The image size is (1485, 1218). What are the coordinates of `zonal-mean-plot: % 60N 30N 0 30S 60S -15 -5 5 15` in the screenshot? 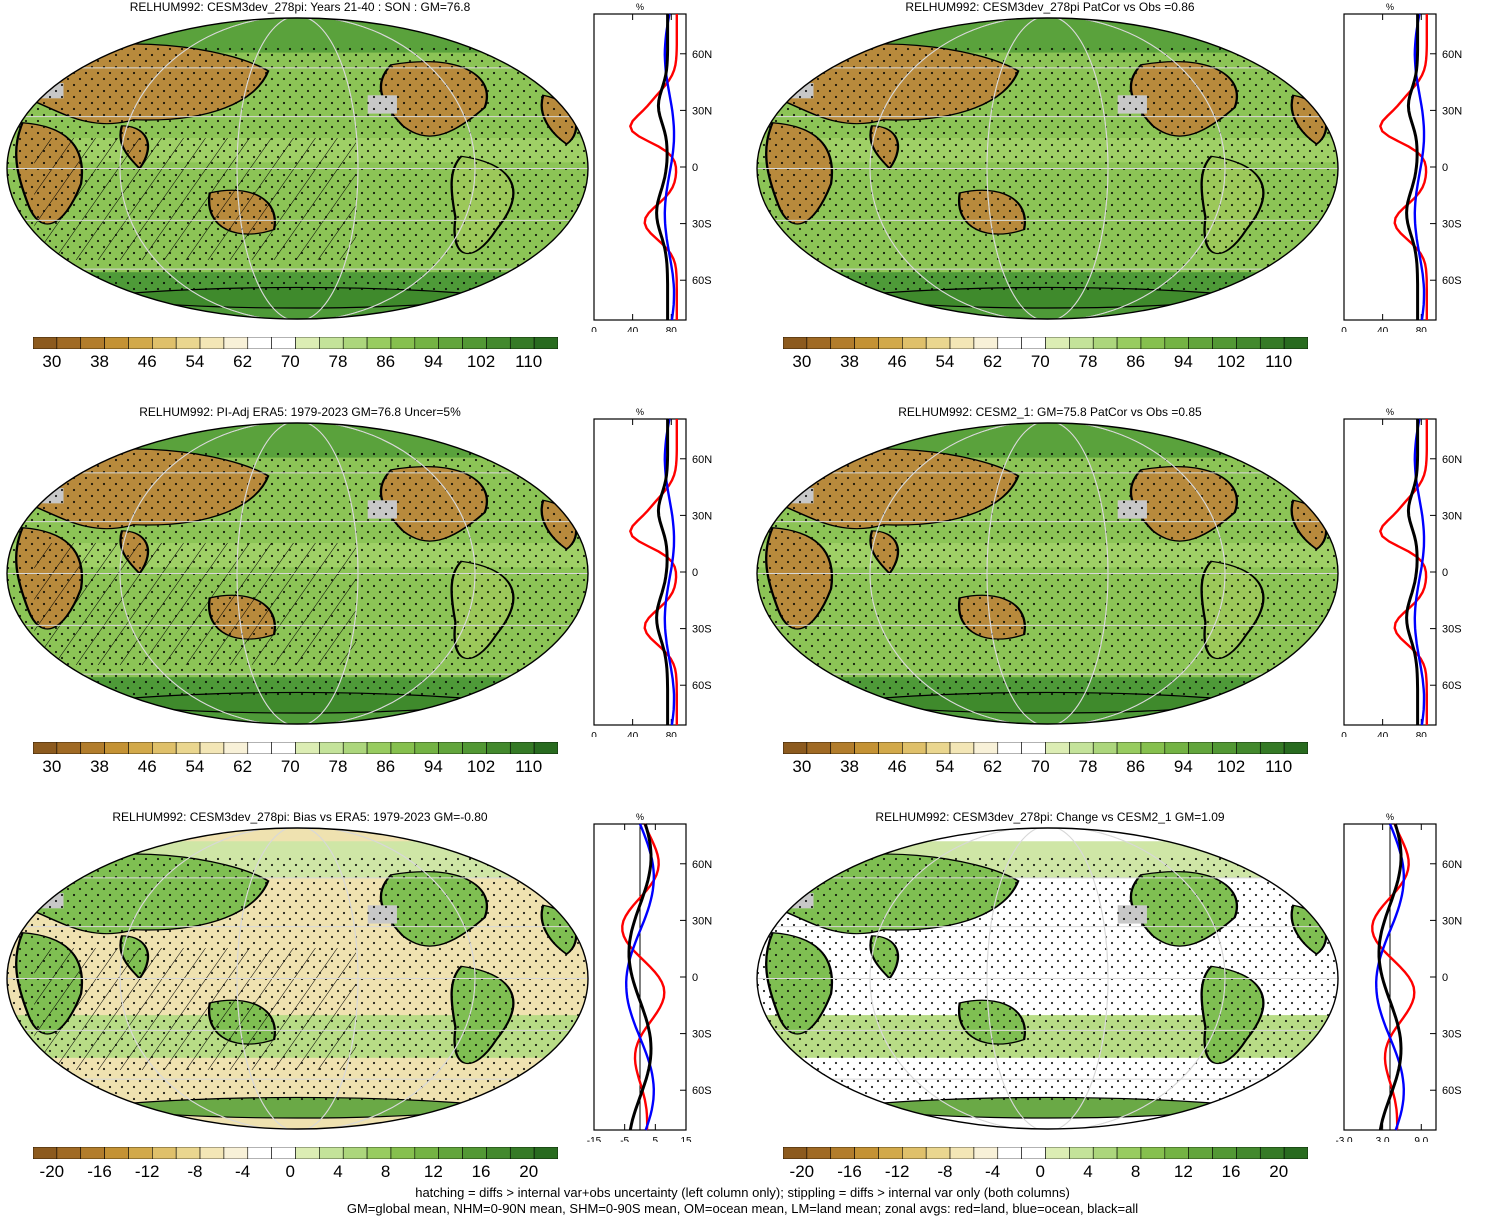 It's located at (649, 979).